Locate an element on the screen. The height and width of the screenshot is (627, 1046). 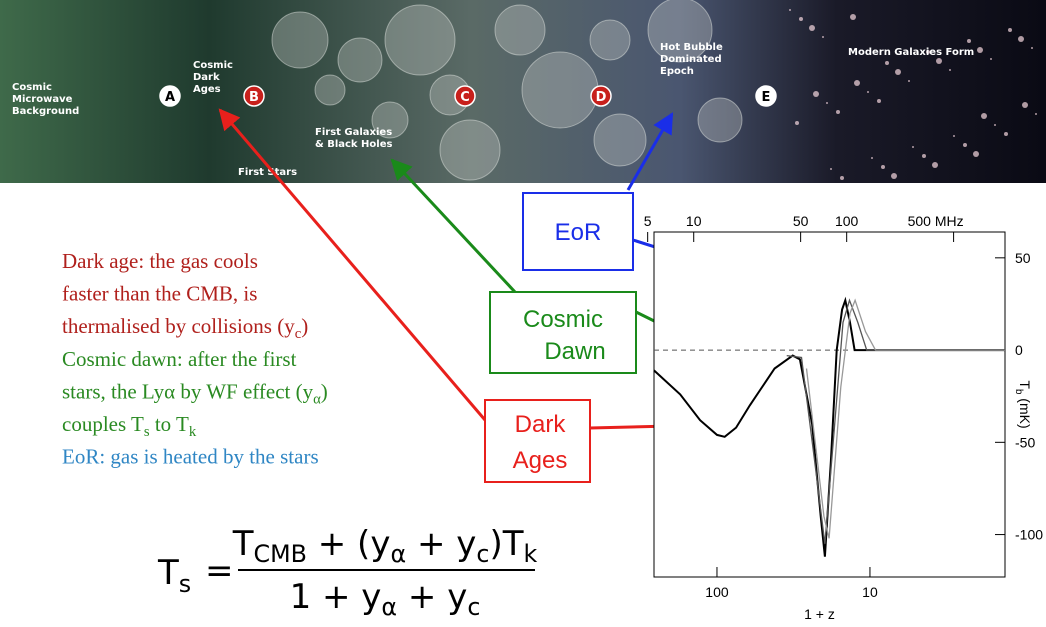
box-label: Dawn is located at coordinates (574, 351).